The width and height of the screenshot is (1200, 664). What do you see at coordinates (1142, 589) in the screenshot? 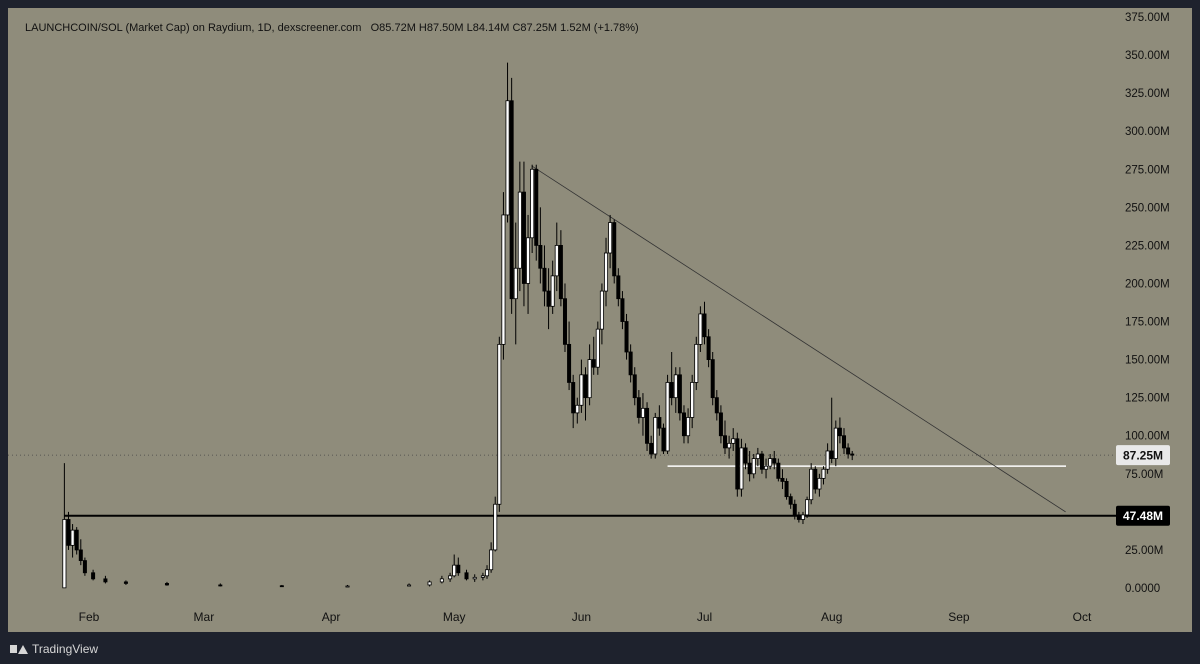
I see `y-tick-label: 0.0000` at bounding box center [1142, 589].